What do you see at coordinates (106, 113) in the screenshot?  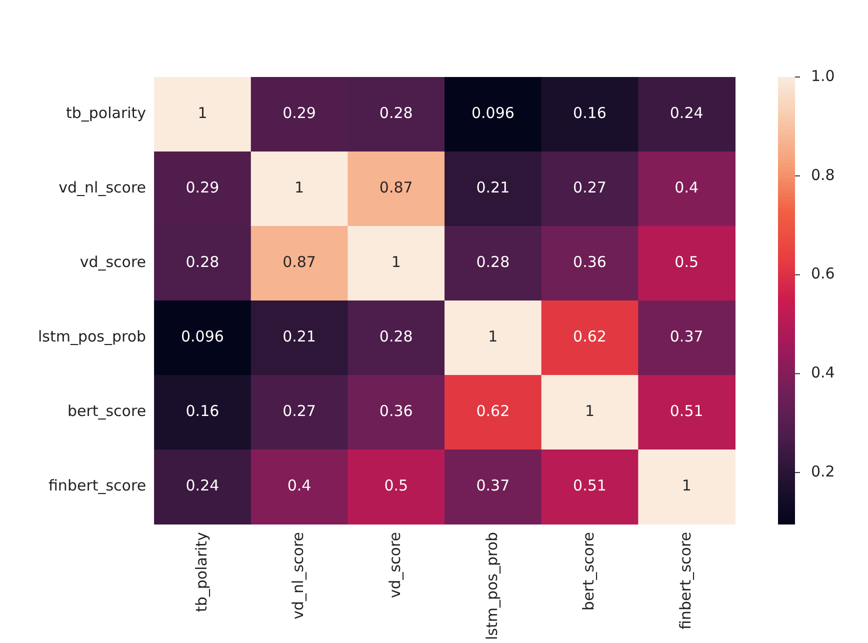 I see `y-tick-label: tb_polarity` at bounding box center [106, 113].